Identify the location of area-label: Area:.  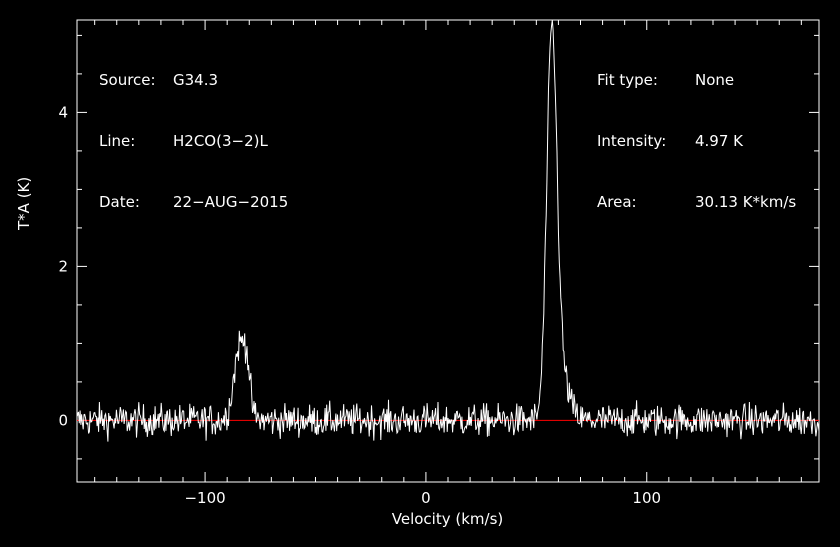
(617, 202).